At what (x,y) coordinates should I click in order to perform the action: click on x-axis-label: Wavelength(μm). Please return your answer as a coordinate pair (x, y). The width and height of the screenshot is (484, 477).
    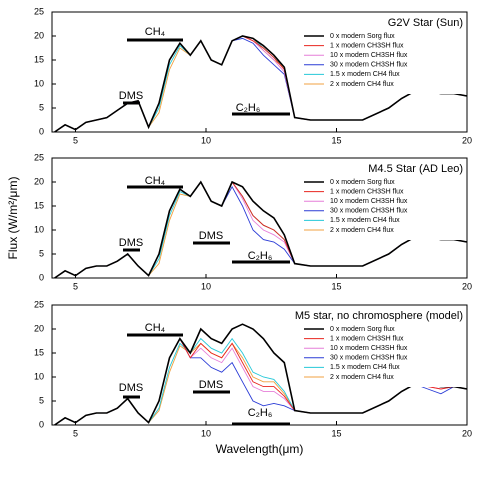
    Looking at the image, I should click on (260, 449).